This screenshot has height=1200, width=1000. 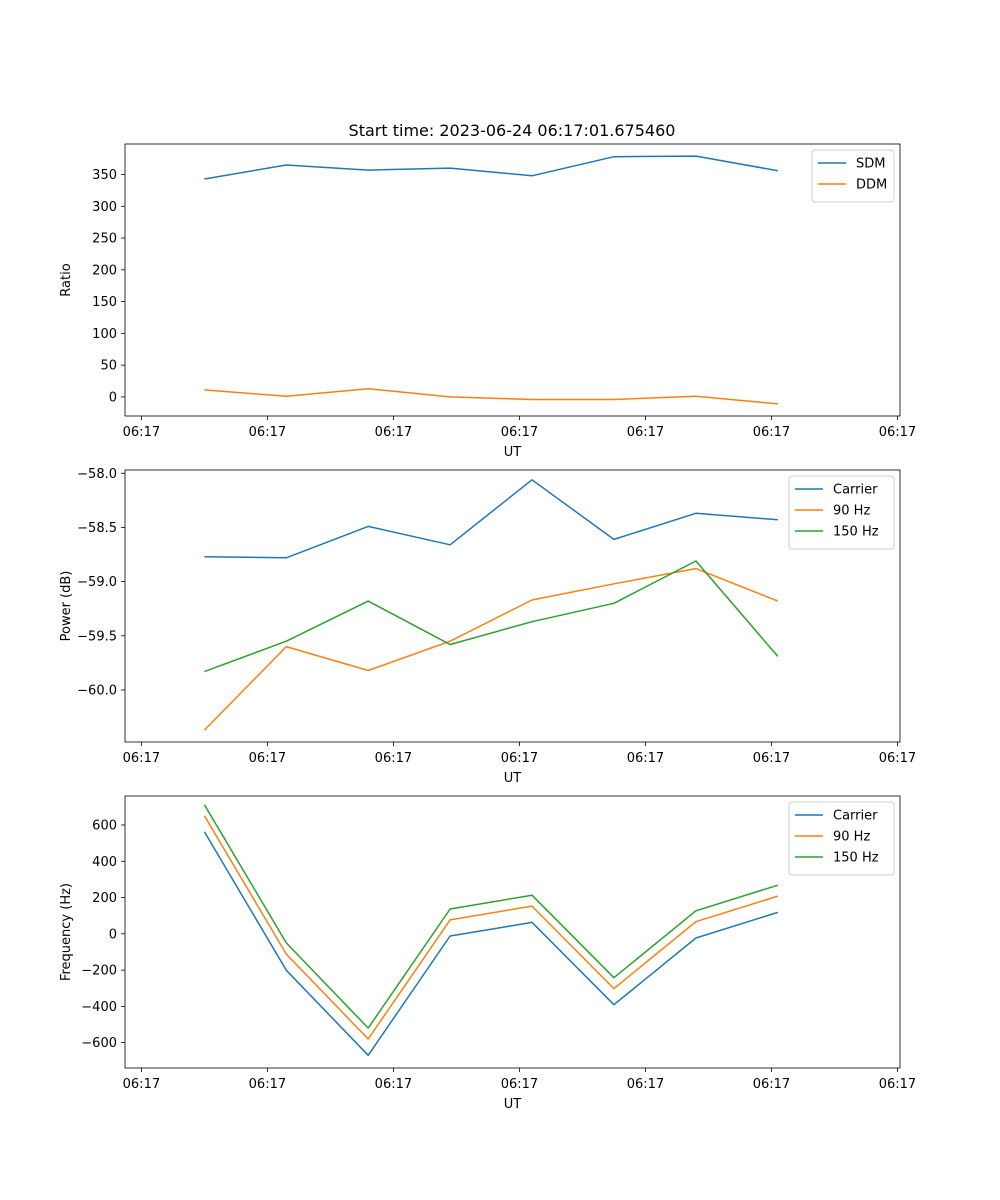 What do you see at coordinates (104, 239) in the screenshot?
I see `y-tick-label: 250` at bounding box center [104, 239].